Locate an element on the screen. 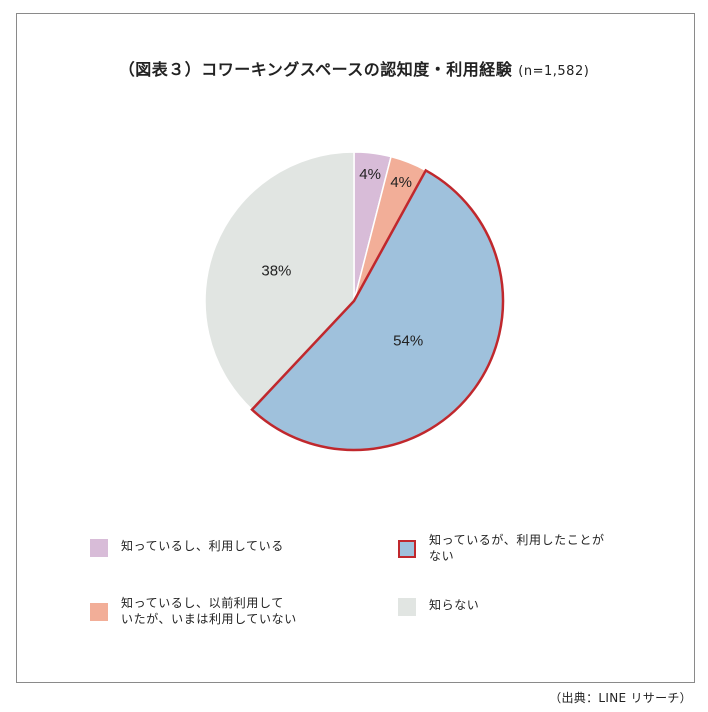 This screenshot has width=708, height=712. pie-value-label-2: 54% is located at coordinates (408, 340).